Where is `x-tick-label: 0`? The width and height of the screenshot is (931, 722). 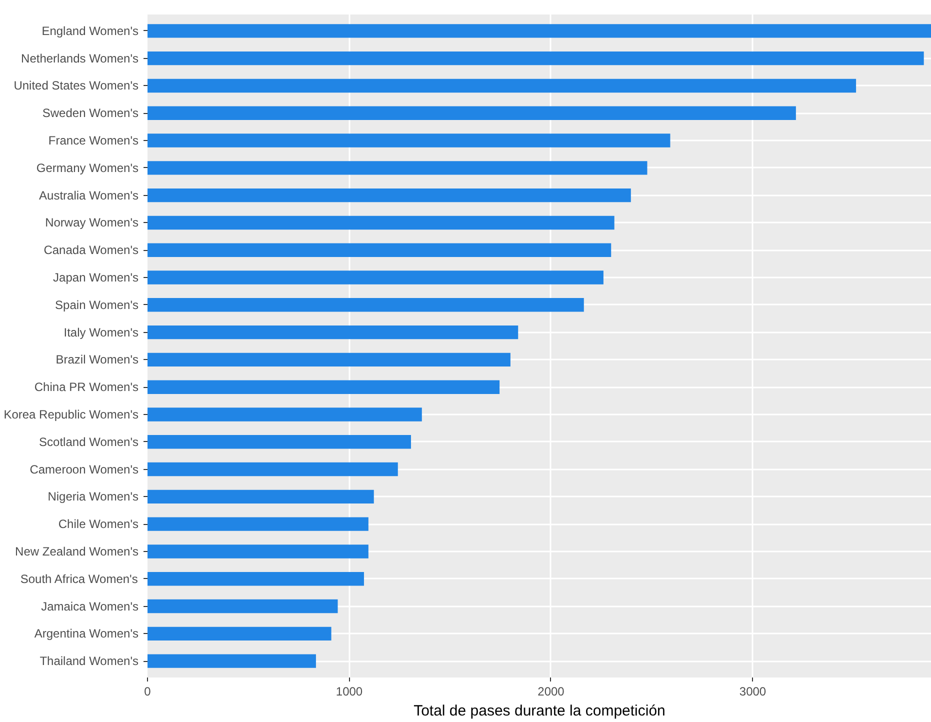 x-tick-label: 0 is located at coordinates (148, 691).